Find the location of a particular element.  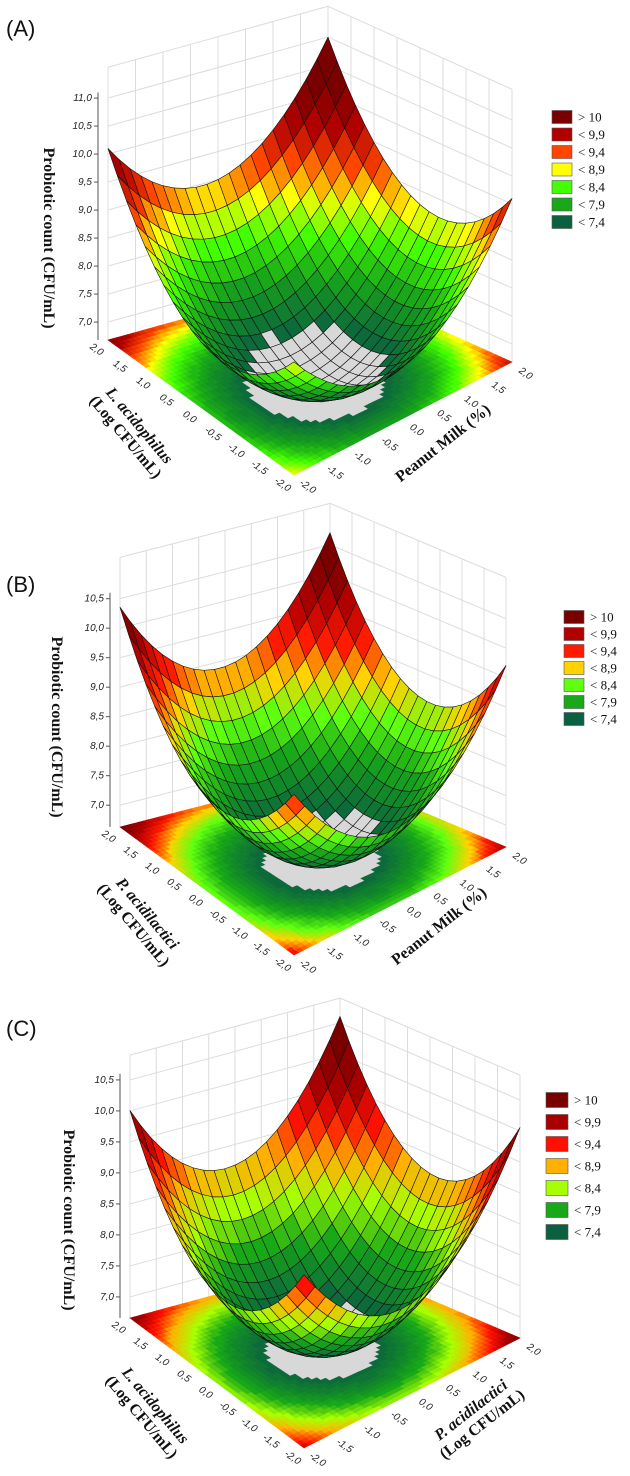

panel-label: (A) is located at coordinates (20, 28).